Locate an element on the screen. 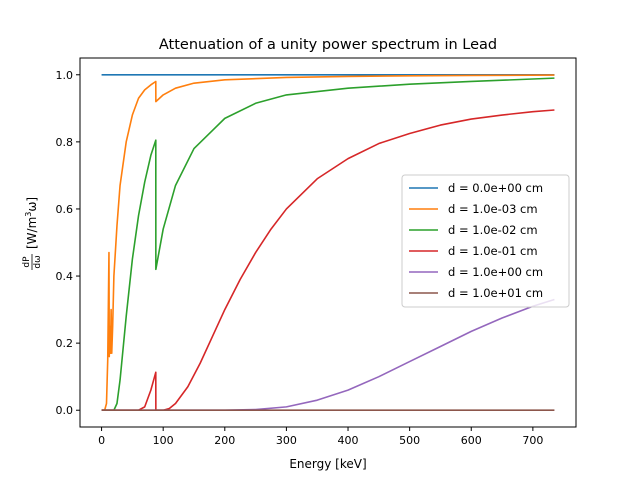  legend-box is located at coordinates (485, 241).